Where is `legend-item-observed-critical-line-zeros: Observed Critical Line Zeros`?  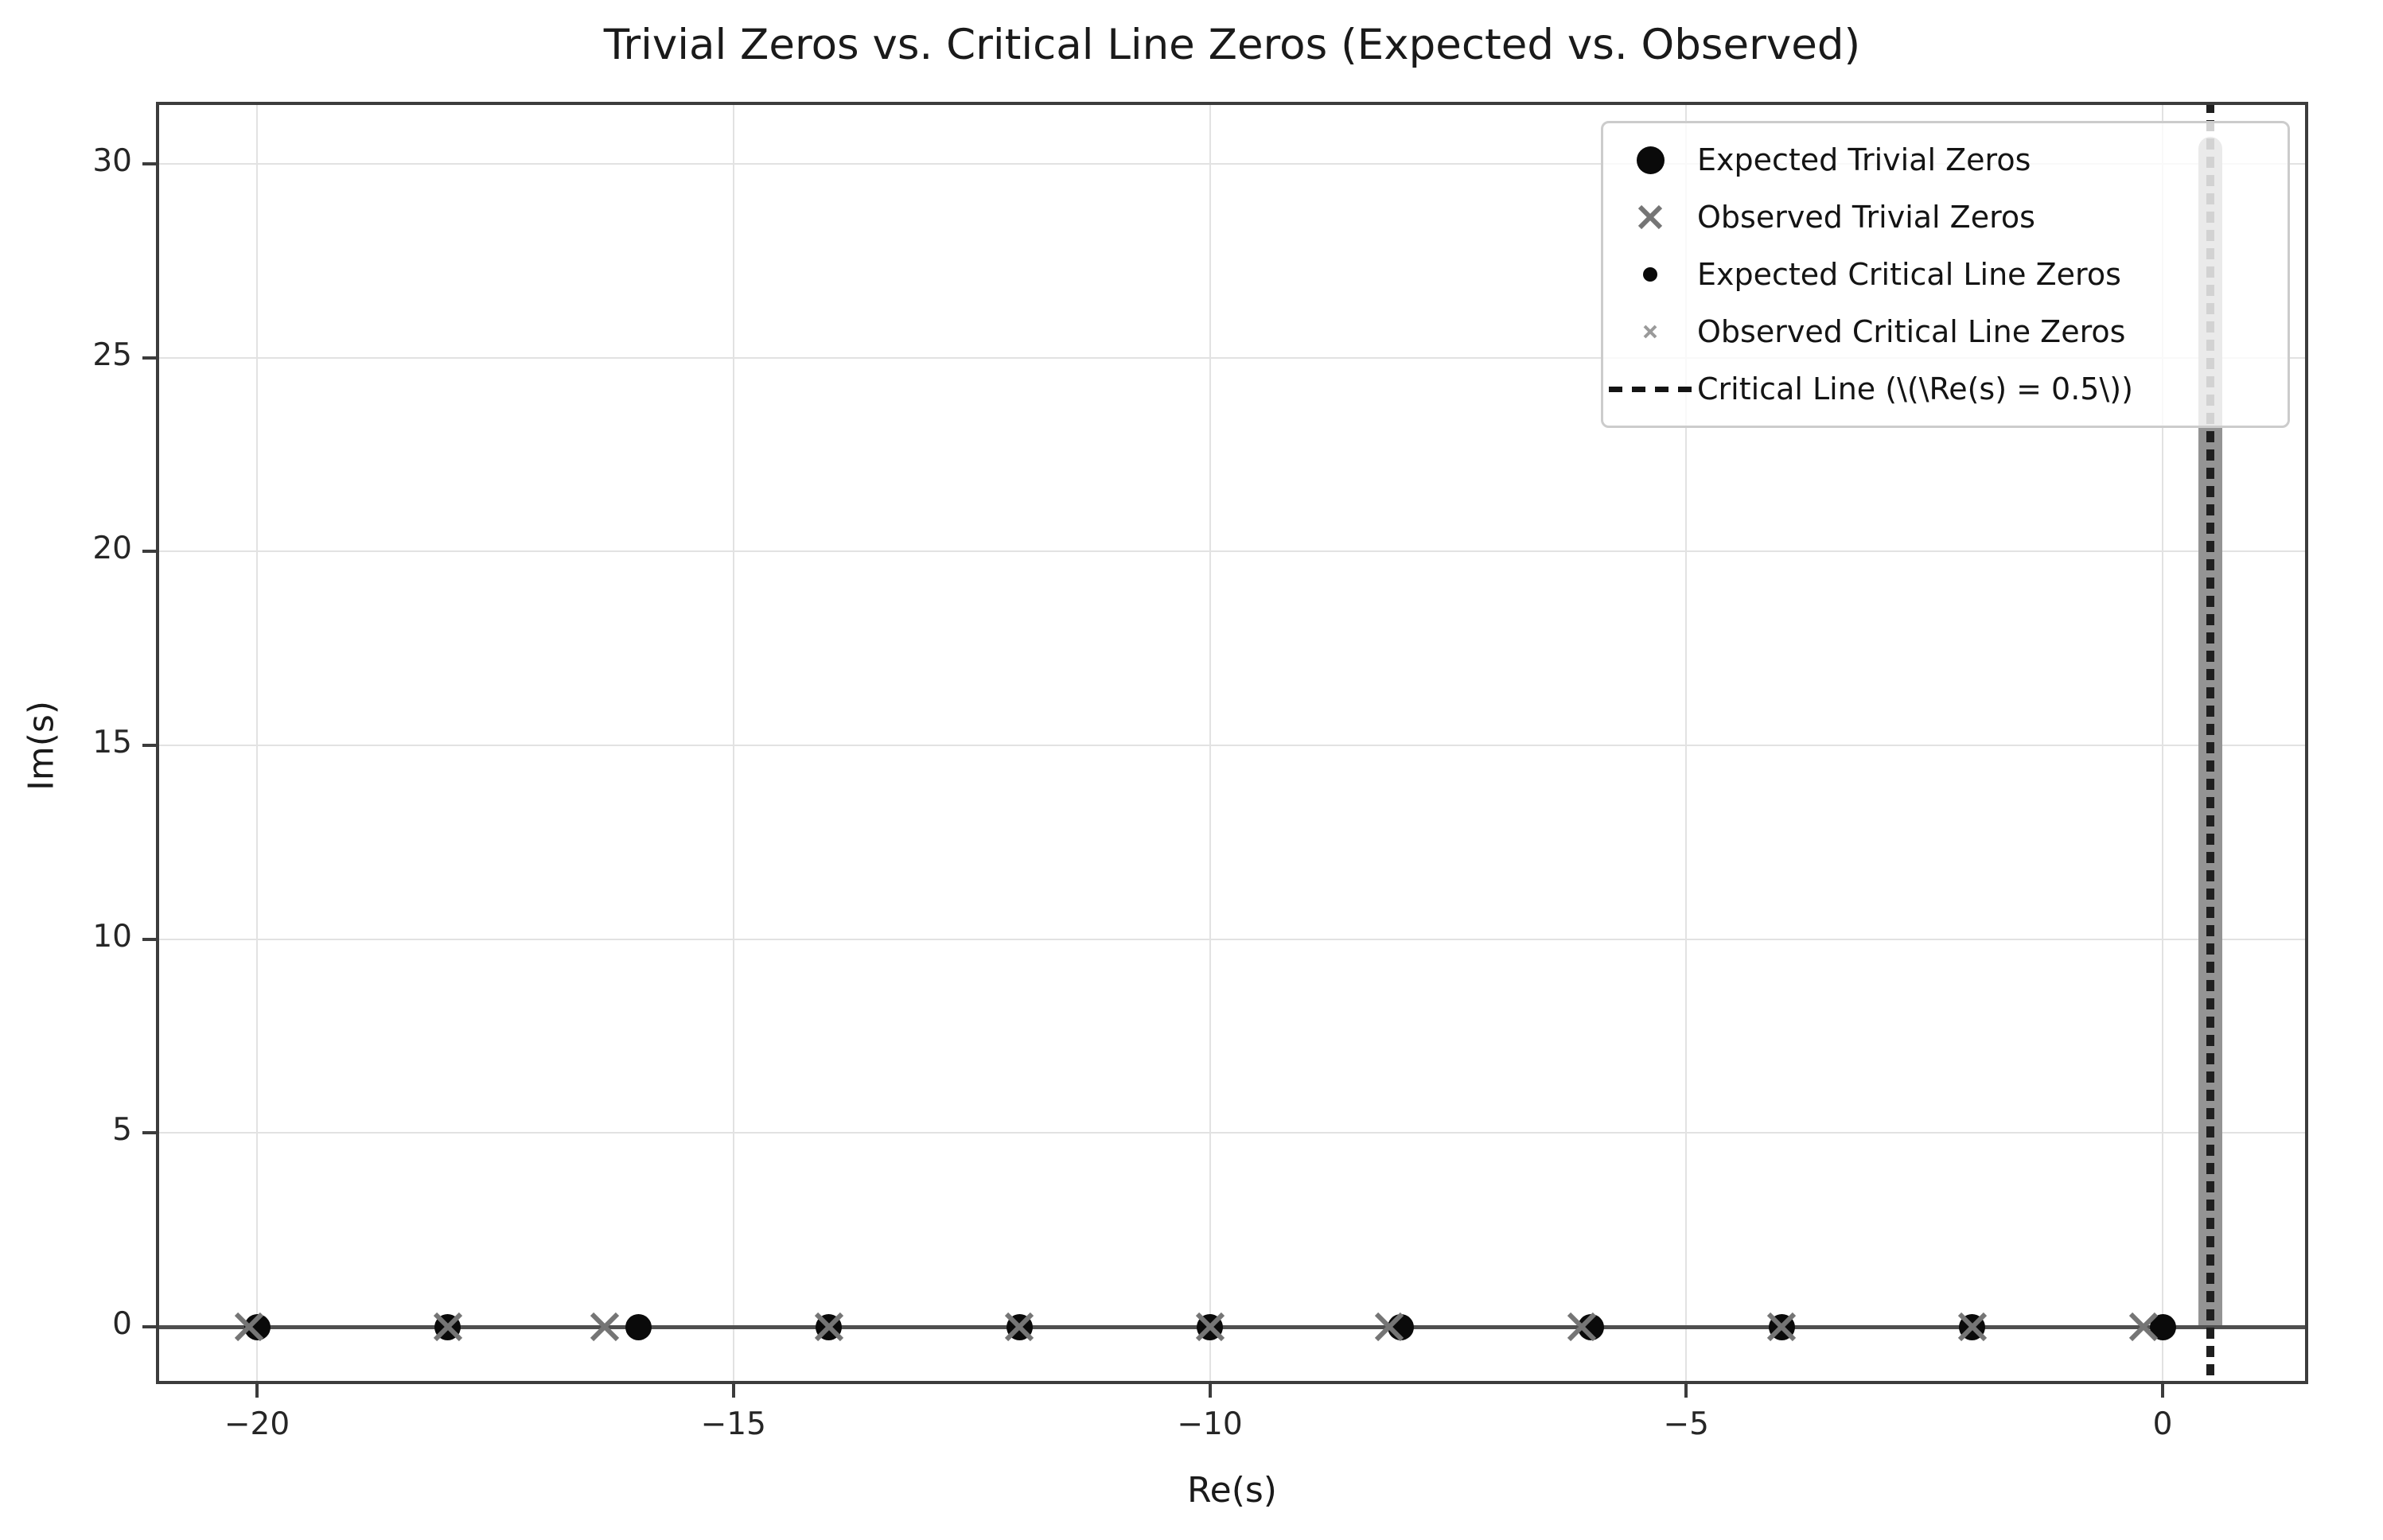
legend-item-observed-critical-line-zeros: Observed Critical Line Zeros is located at coordinates (1945, 332).